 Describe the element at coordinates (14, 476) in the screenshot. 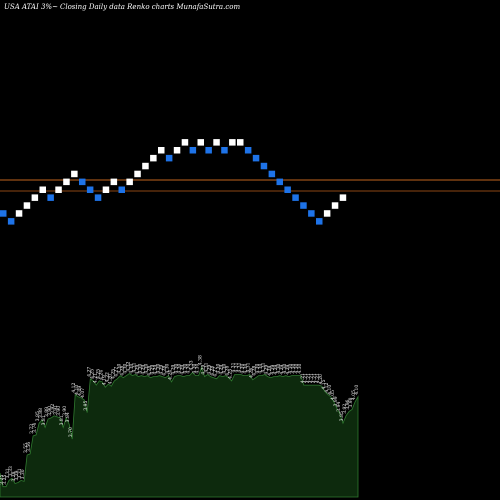

I see `price-label: 3.28` at that location.